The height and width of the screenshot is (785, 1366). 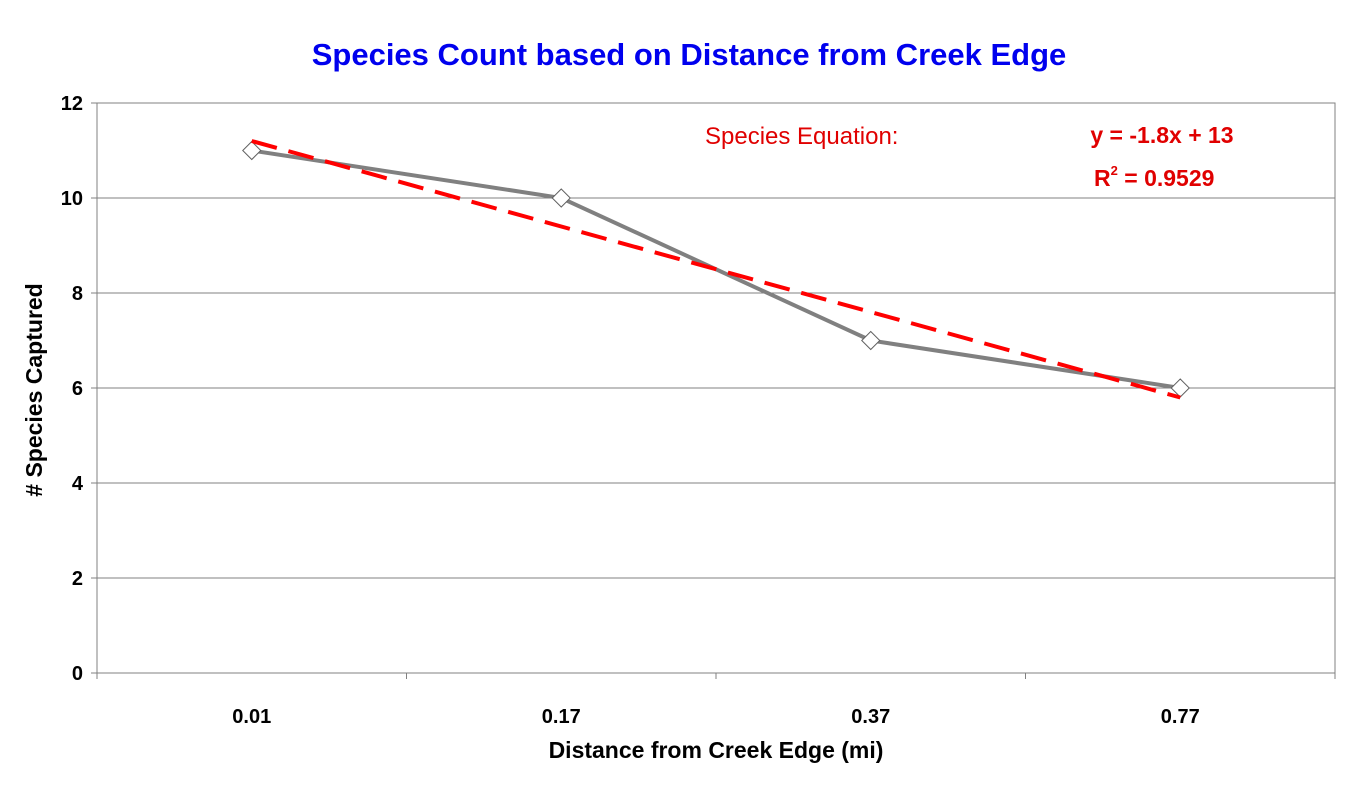 I want to click on y-tick-label: 10, so click(x=72, y=199).